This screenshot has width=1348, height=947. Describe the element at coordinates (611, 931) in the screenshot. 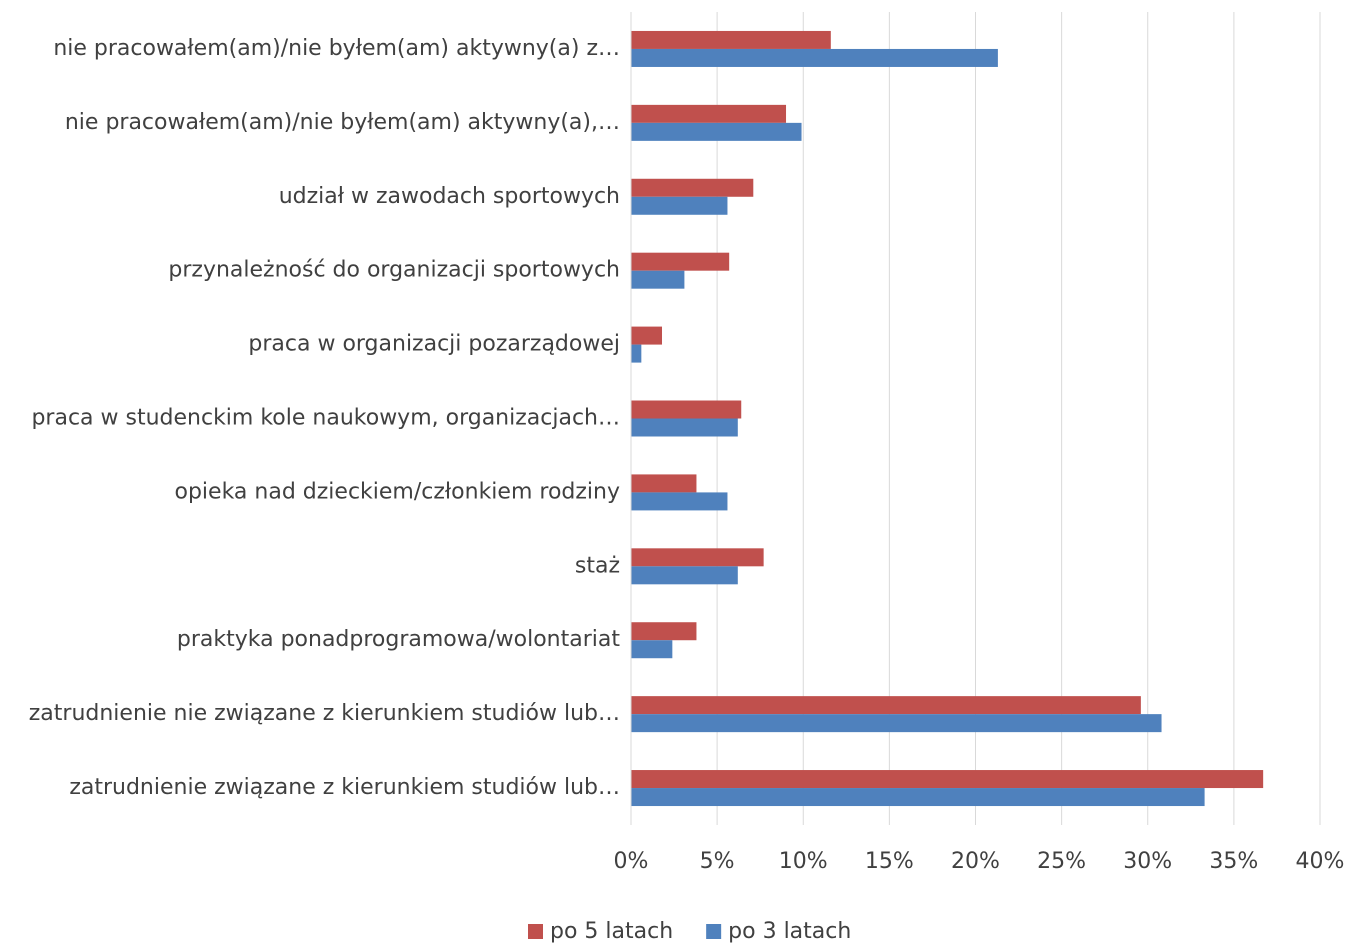

I see `legend-label: po 5 latach` at that location.